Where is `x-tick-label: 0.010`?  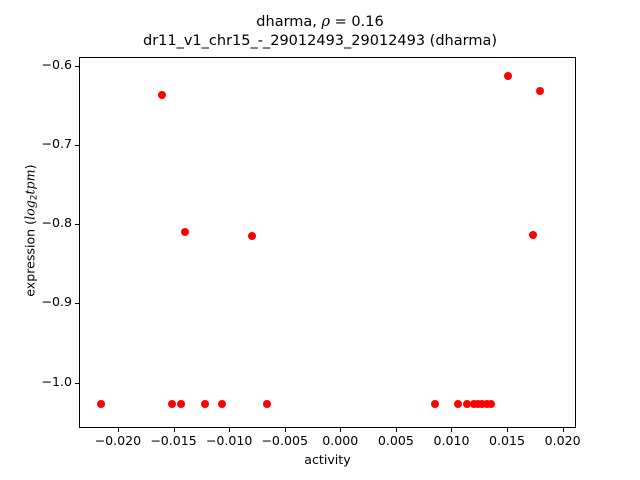
x-tick-label: 0.010 is located at coordinates (451, 440).